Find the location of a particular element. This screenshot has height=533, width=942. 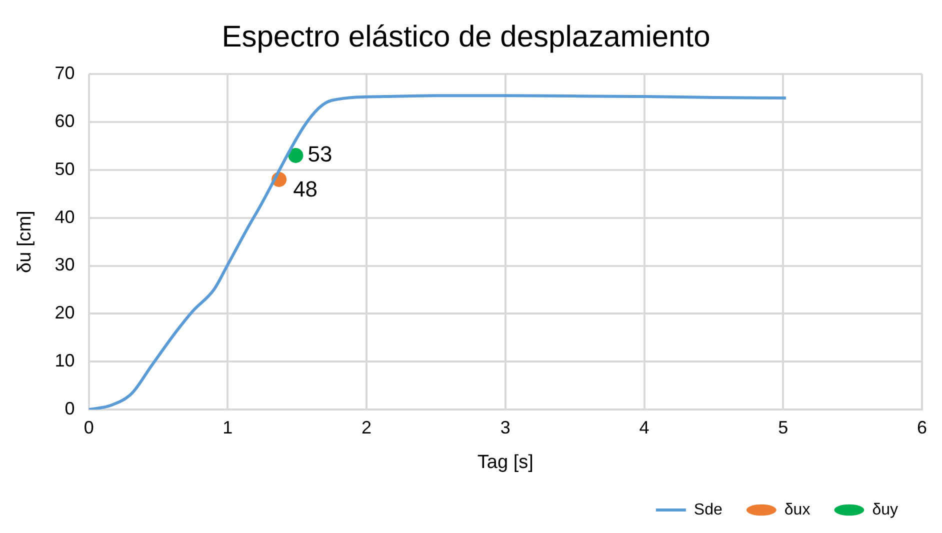

y-tick-label: 0 is located at coordinates (69, 408).